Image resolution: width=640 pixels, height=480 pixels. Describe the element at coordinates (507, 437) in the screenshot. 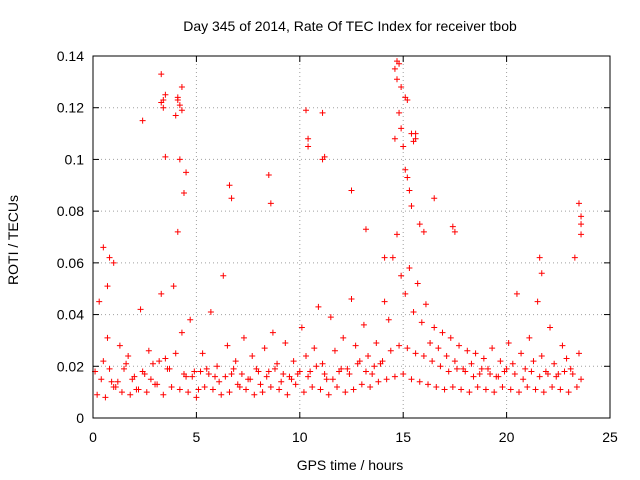

I see `x-tick-label: 20` at that location.